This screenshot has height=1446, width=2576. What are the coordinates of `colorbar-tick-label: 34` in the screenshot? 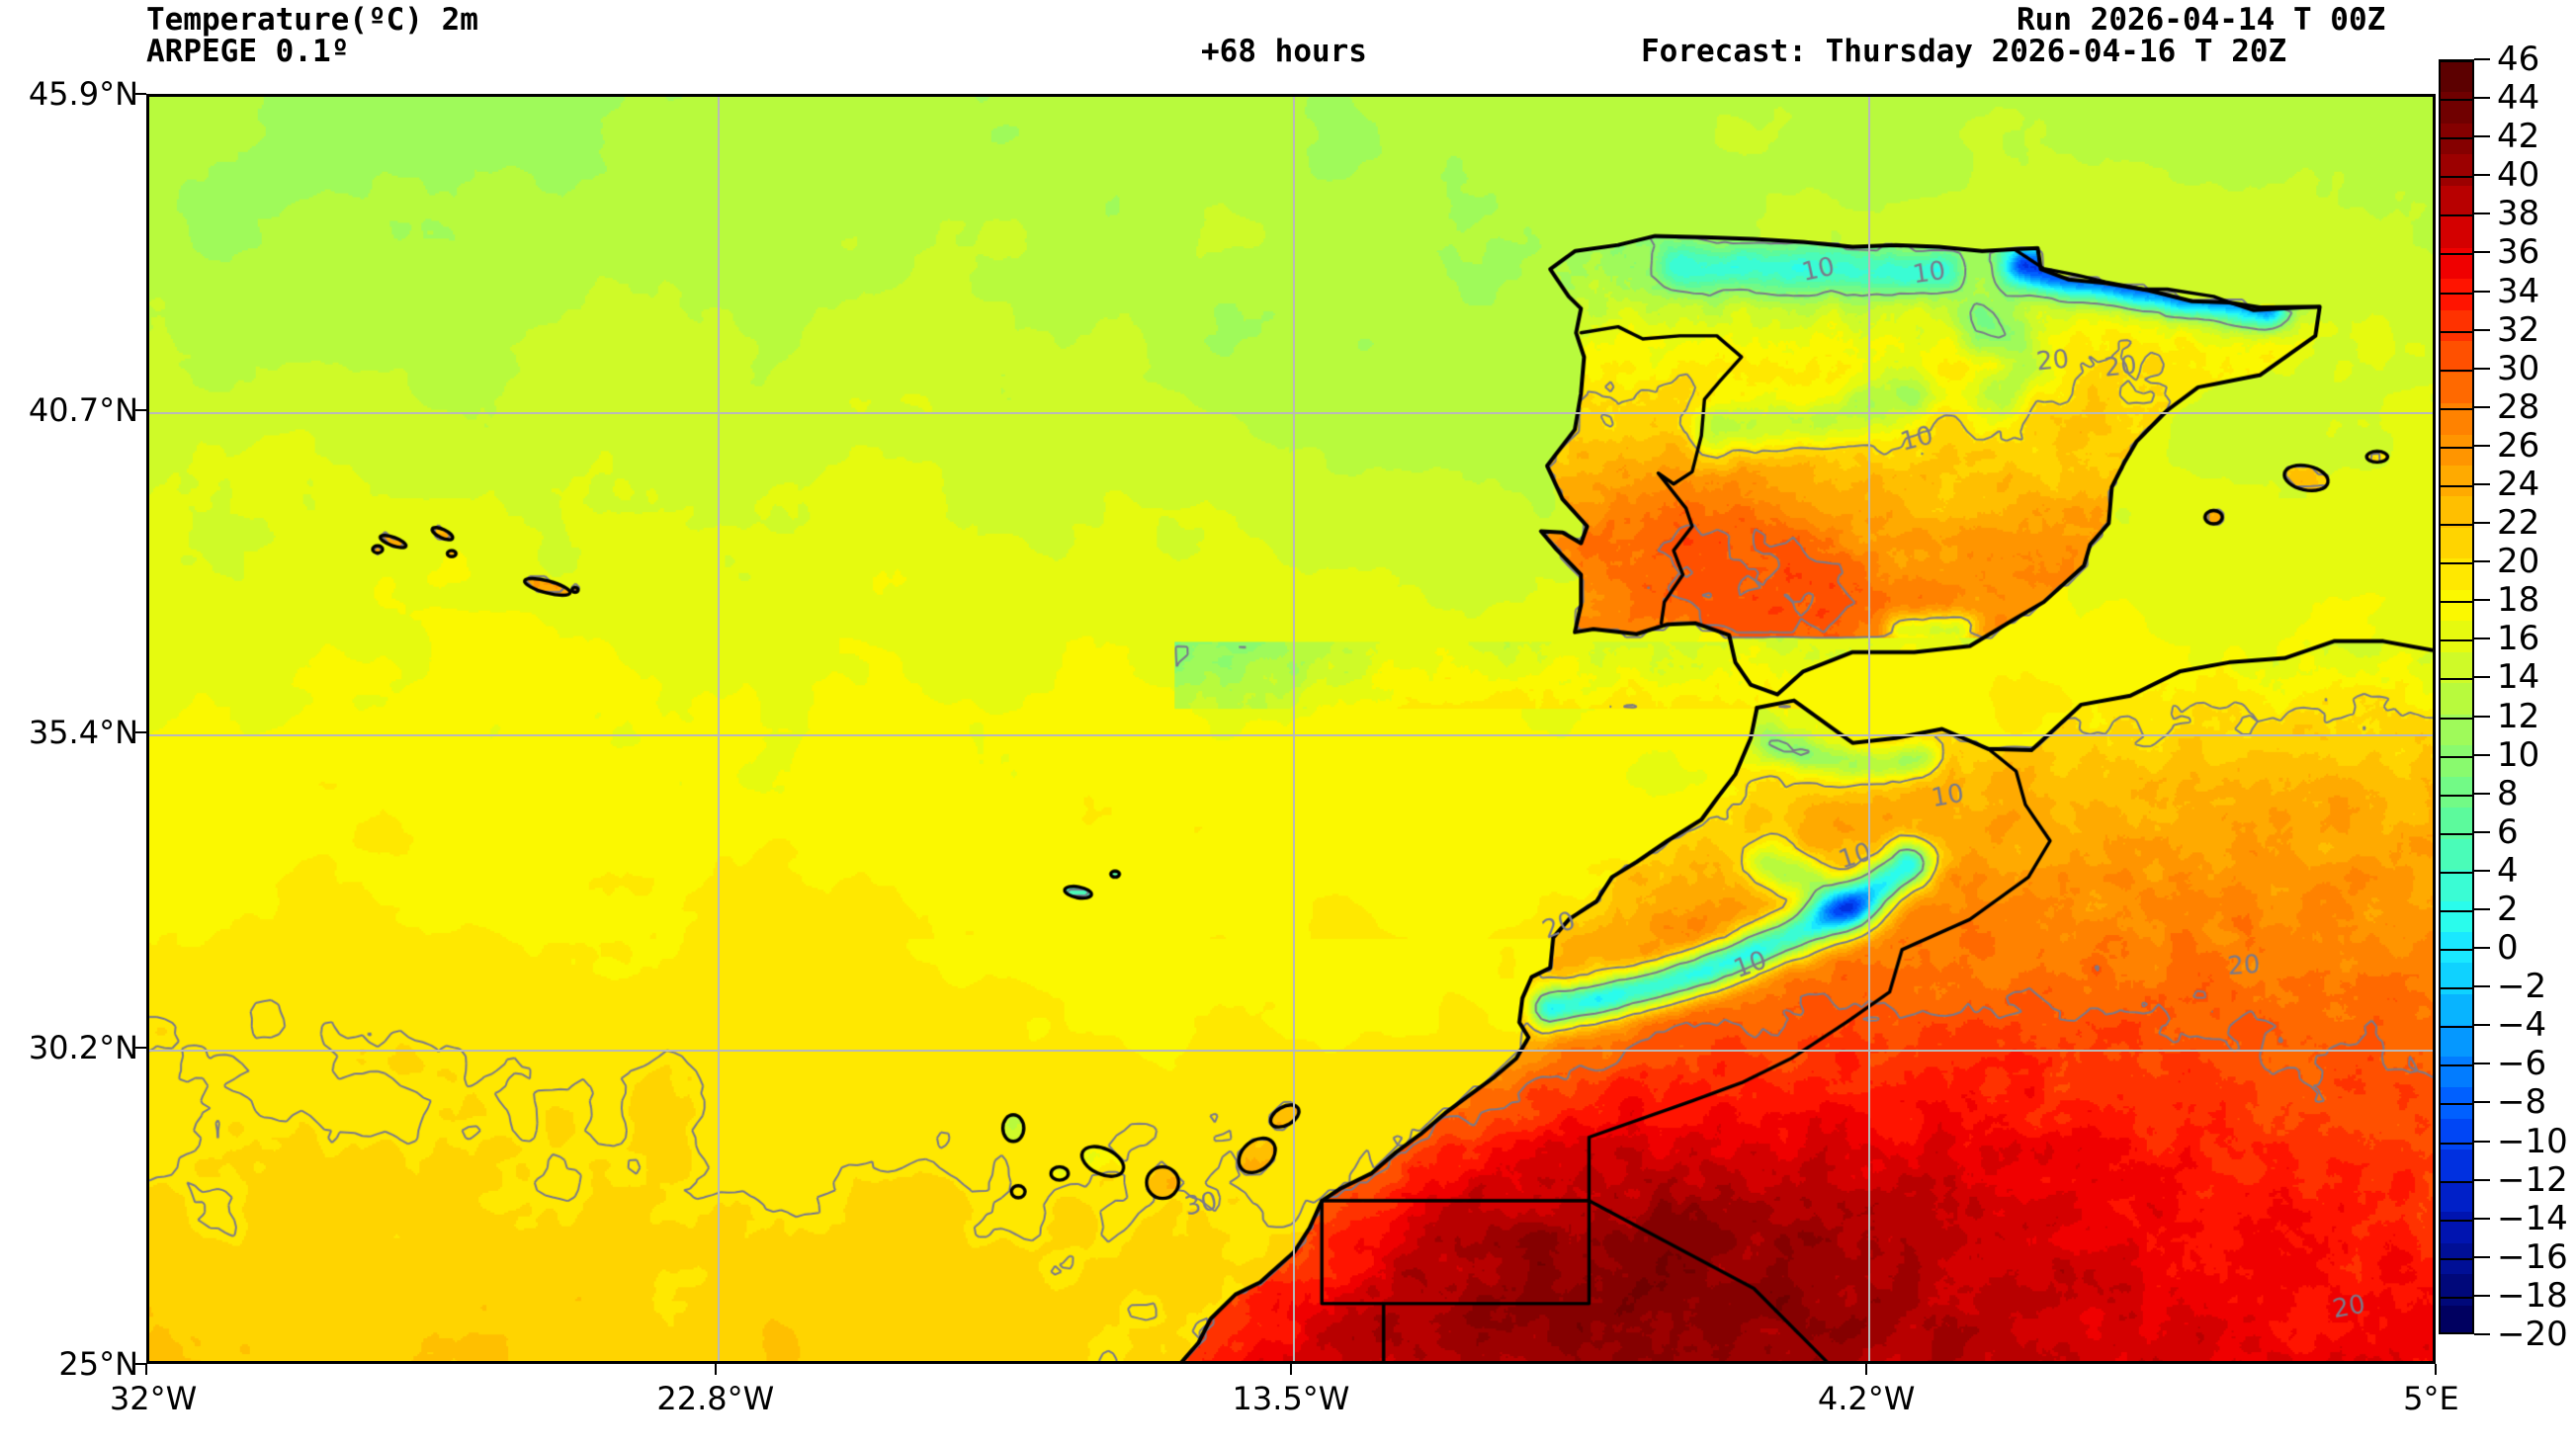 It's located at (2518, 291).